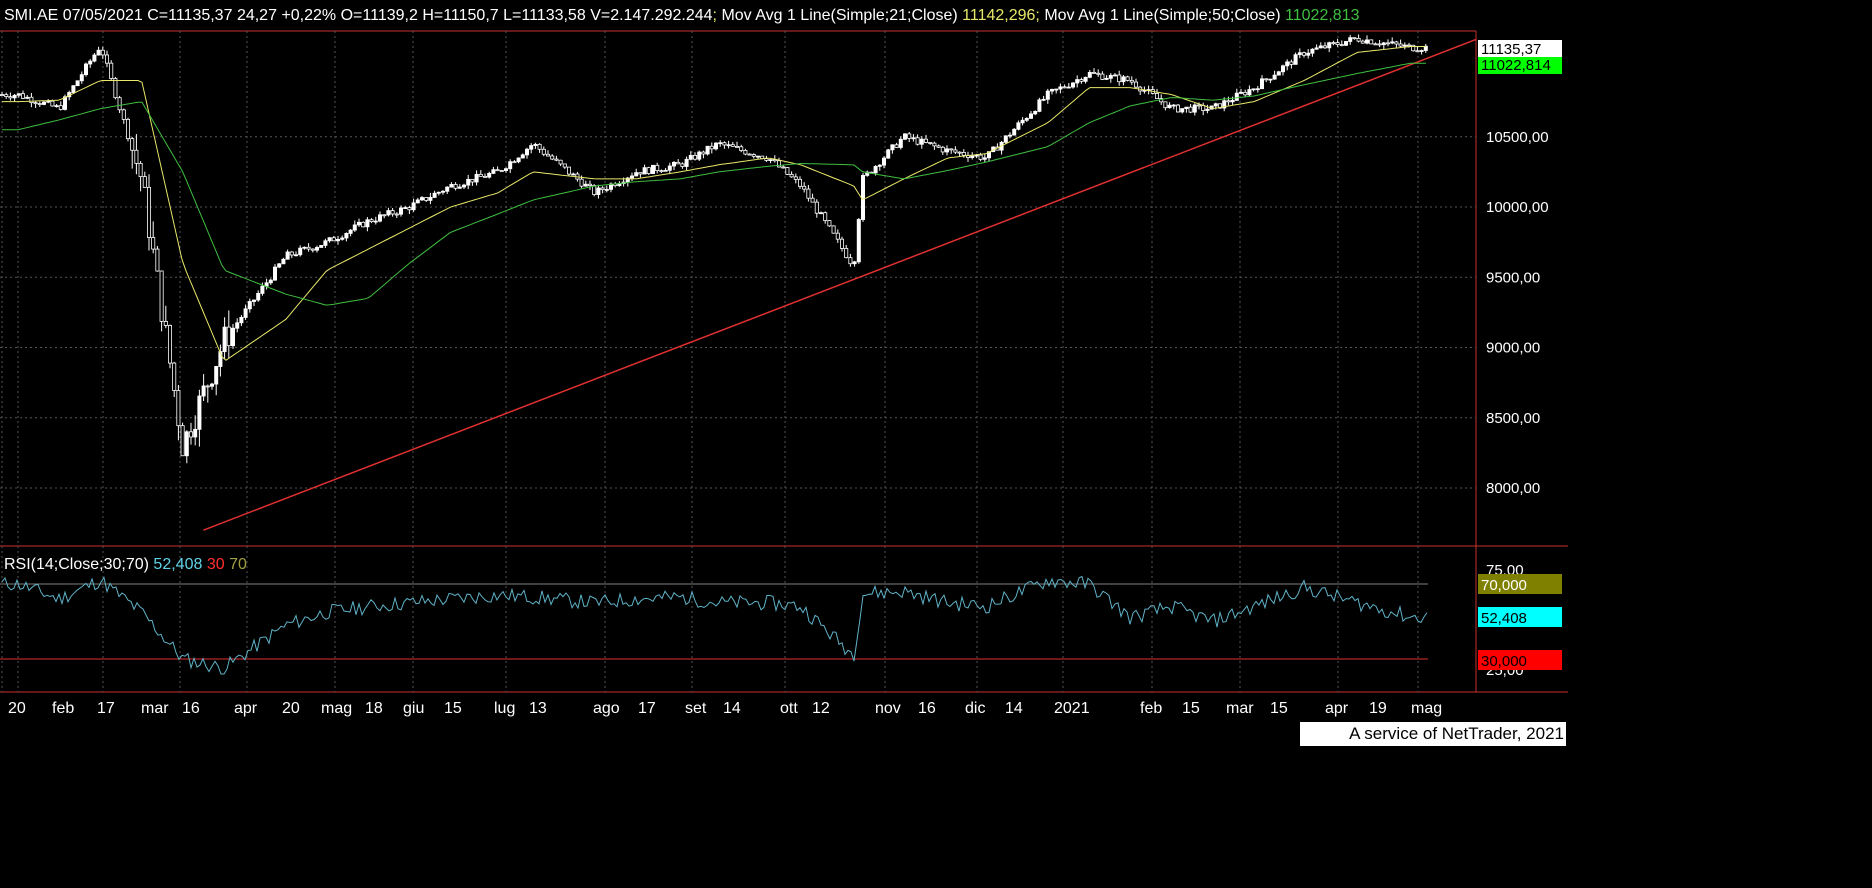 The height and width of the screenshot is (888, 1872). Describe the element at coordinates (651, 15) in the screenshot. I see `header-volume: V=2.147.292.244` at that location.